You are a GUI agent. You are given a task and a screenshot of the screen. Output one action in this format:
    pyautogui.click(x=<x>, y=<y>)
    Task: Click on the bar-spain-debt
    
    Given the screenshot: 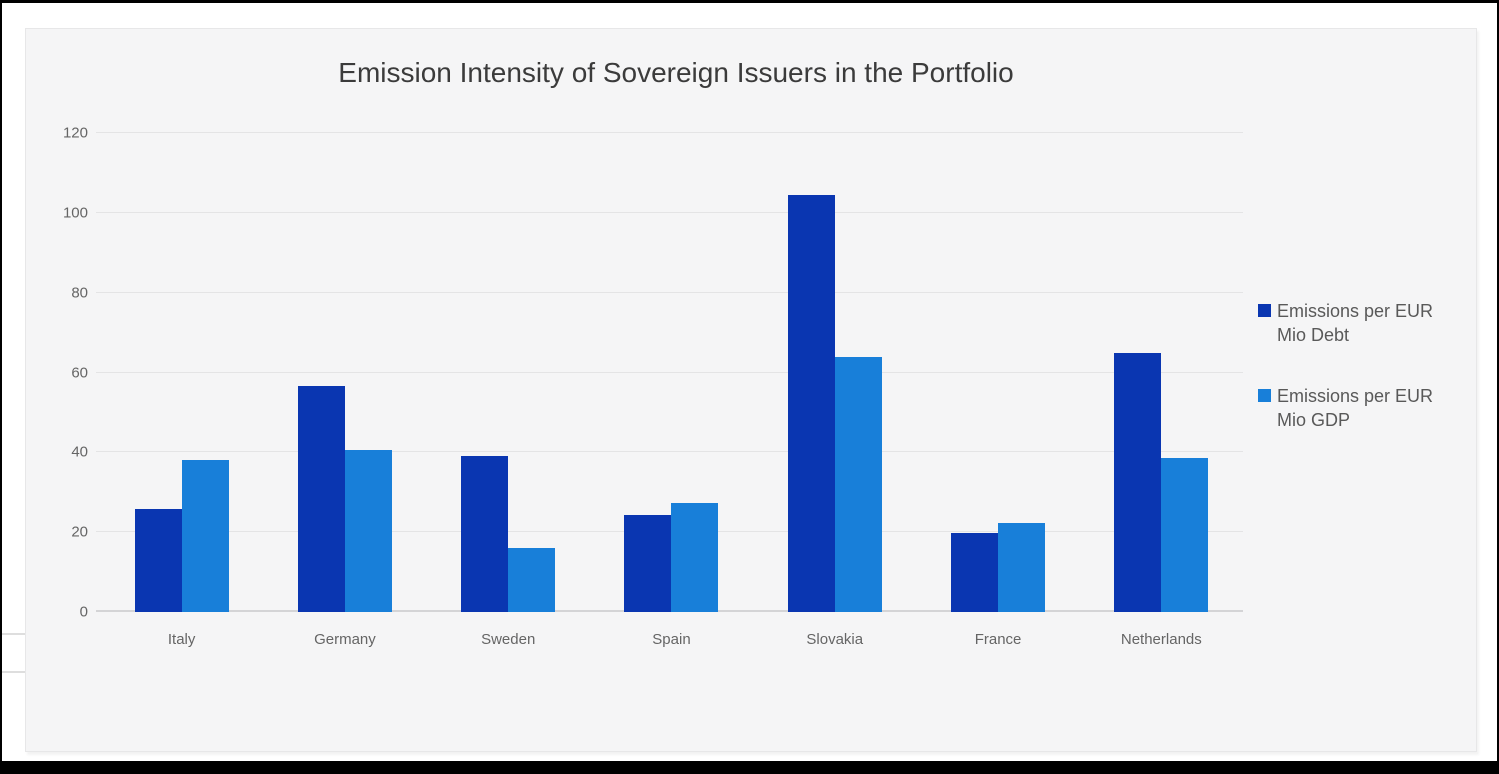 What is the action you would take?
    pyautogui.click(x=648, y=563)
    